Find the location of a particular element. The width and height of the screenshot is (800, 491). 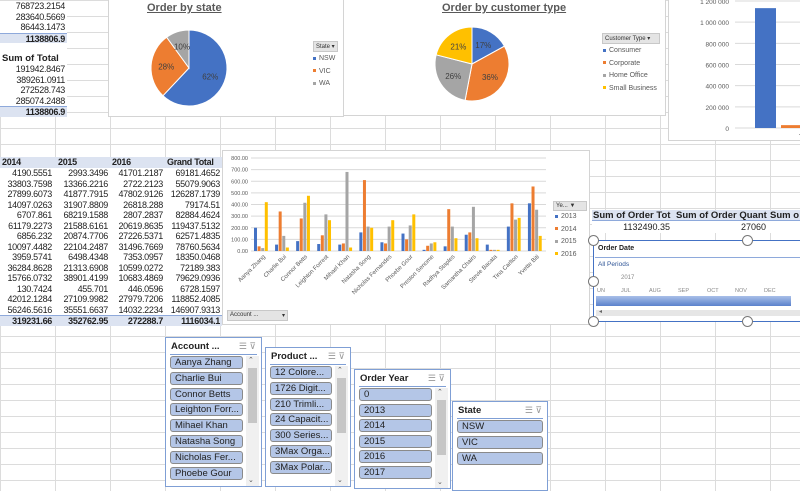

timeline-scrollbar: ◂ is located at coordinates (698, 312).